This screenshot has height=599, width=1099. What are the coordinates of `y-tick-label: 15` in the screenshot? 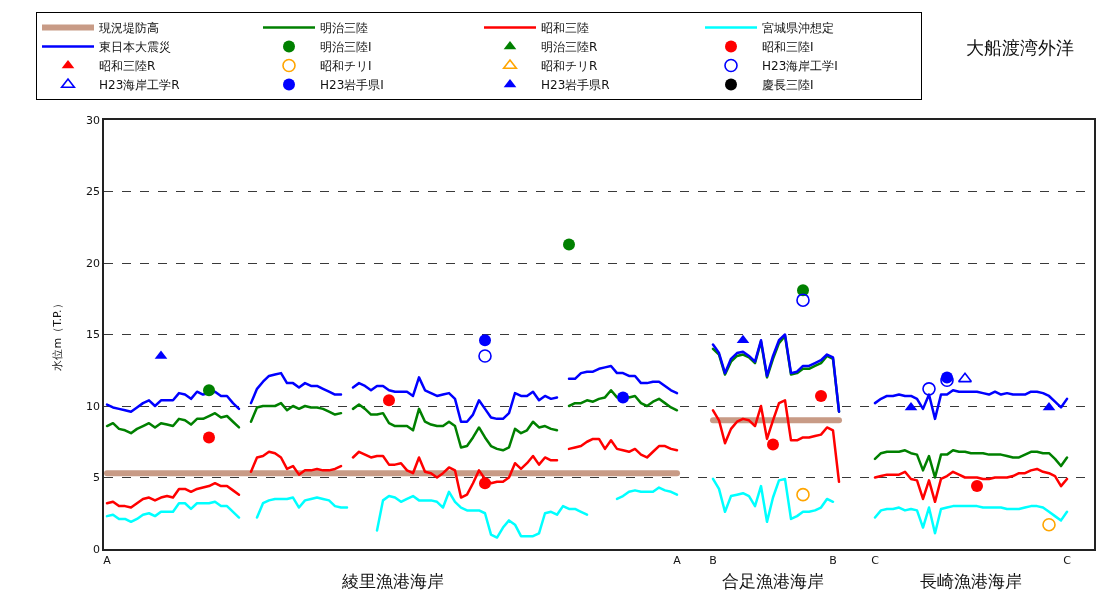 It's located at (93, 335).